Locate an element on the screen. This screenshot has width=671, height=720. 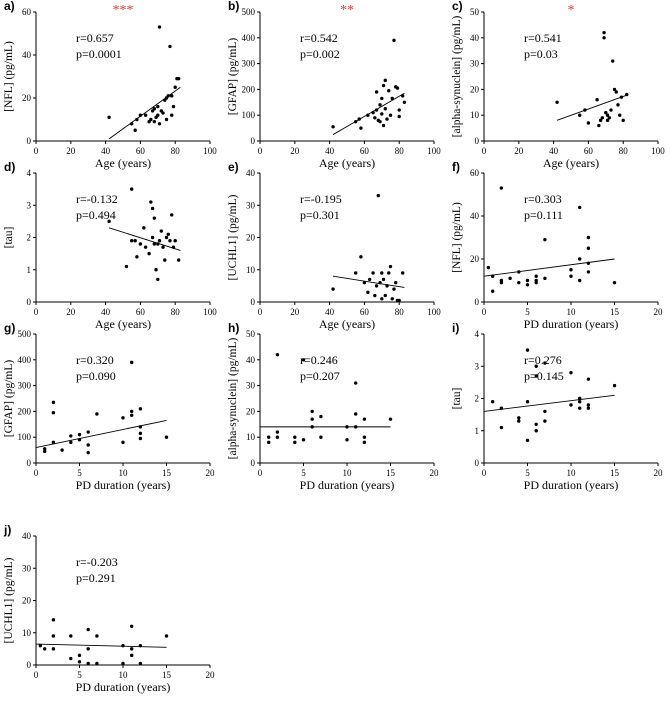
y-tick-label: 3 is located at coordinates (29, 205).